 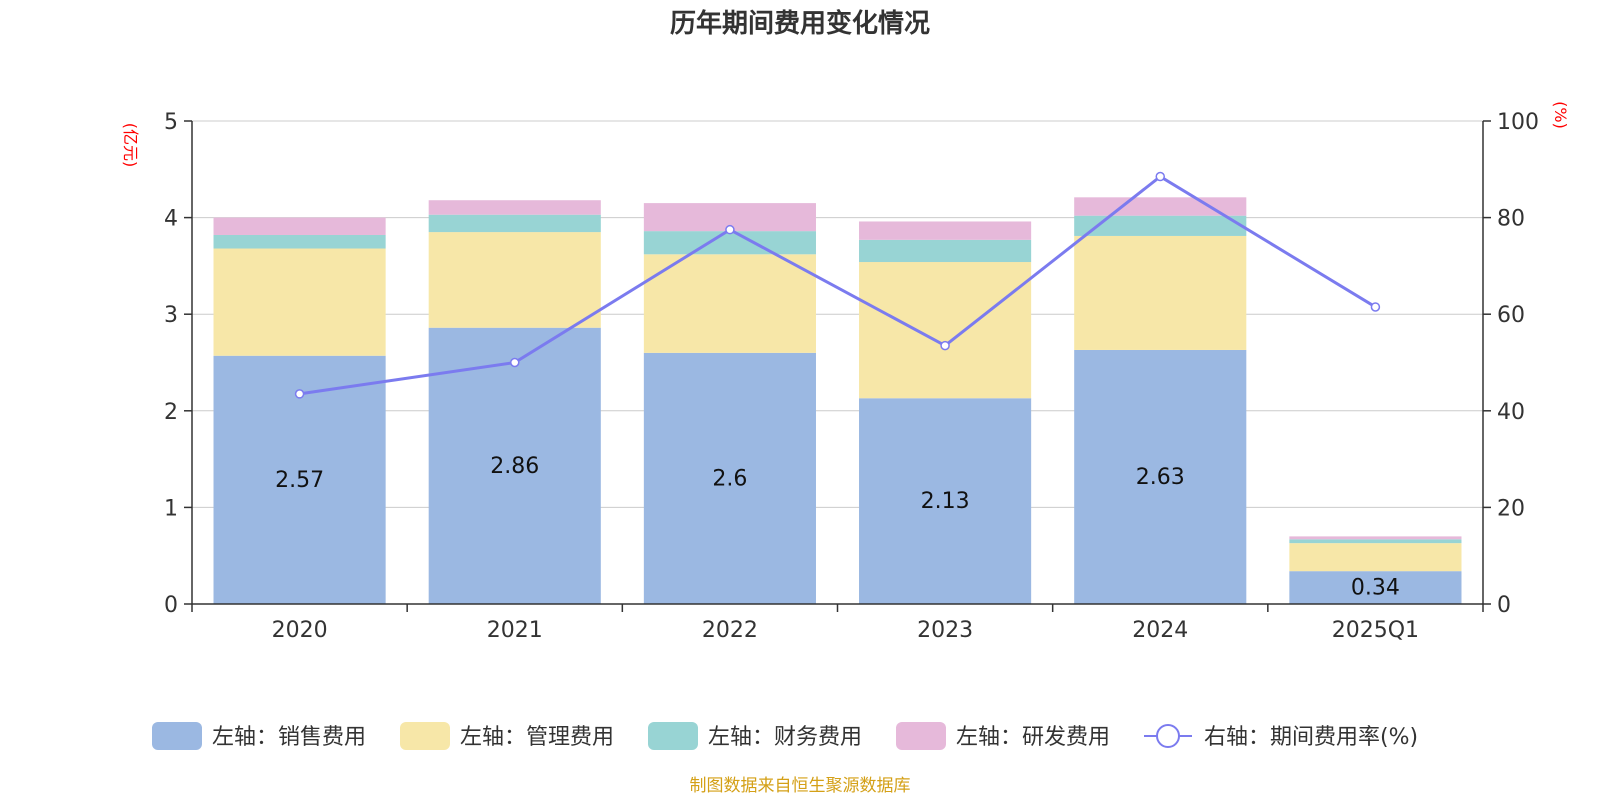 I want to click on right-axis-unit: (%), so click(x=1560, y=115).